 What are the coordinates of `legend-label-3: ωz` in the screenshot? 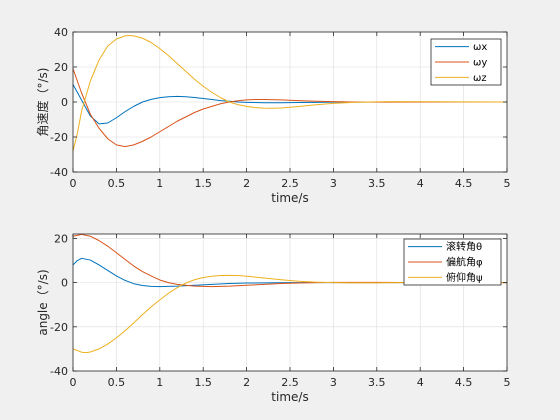 It's located at (480, 78).